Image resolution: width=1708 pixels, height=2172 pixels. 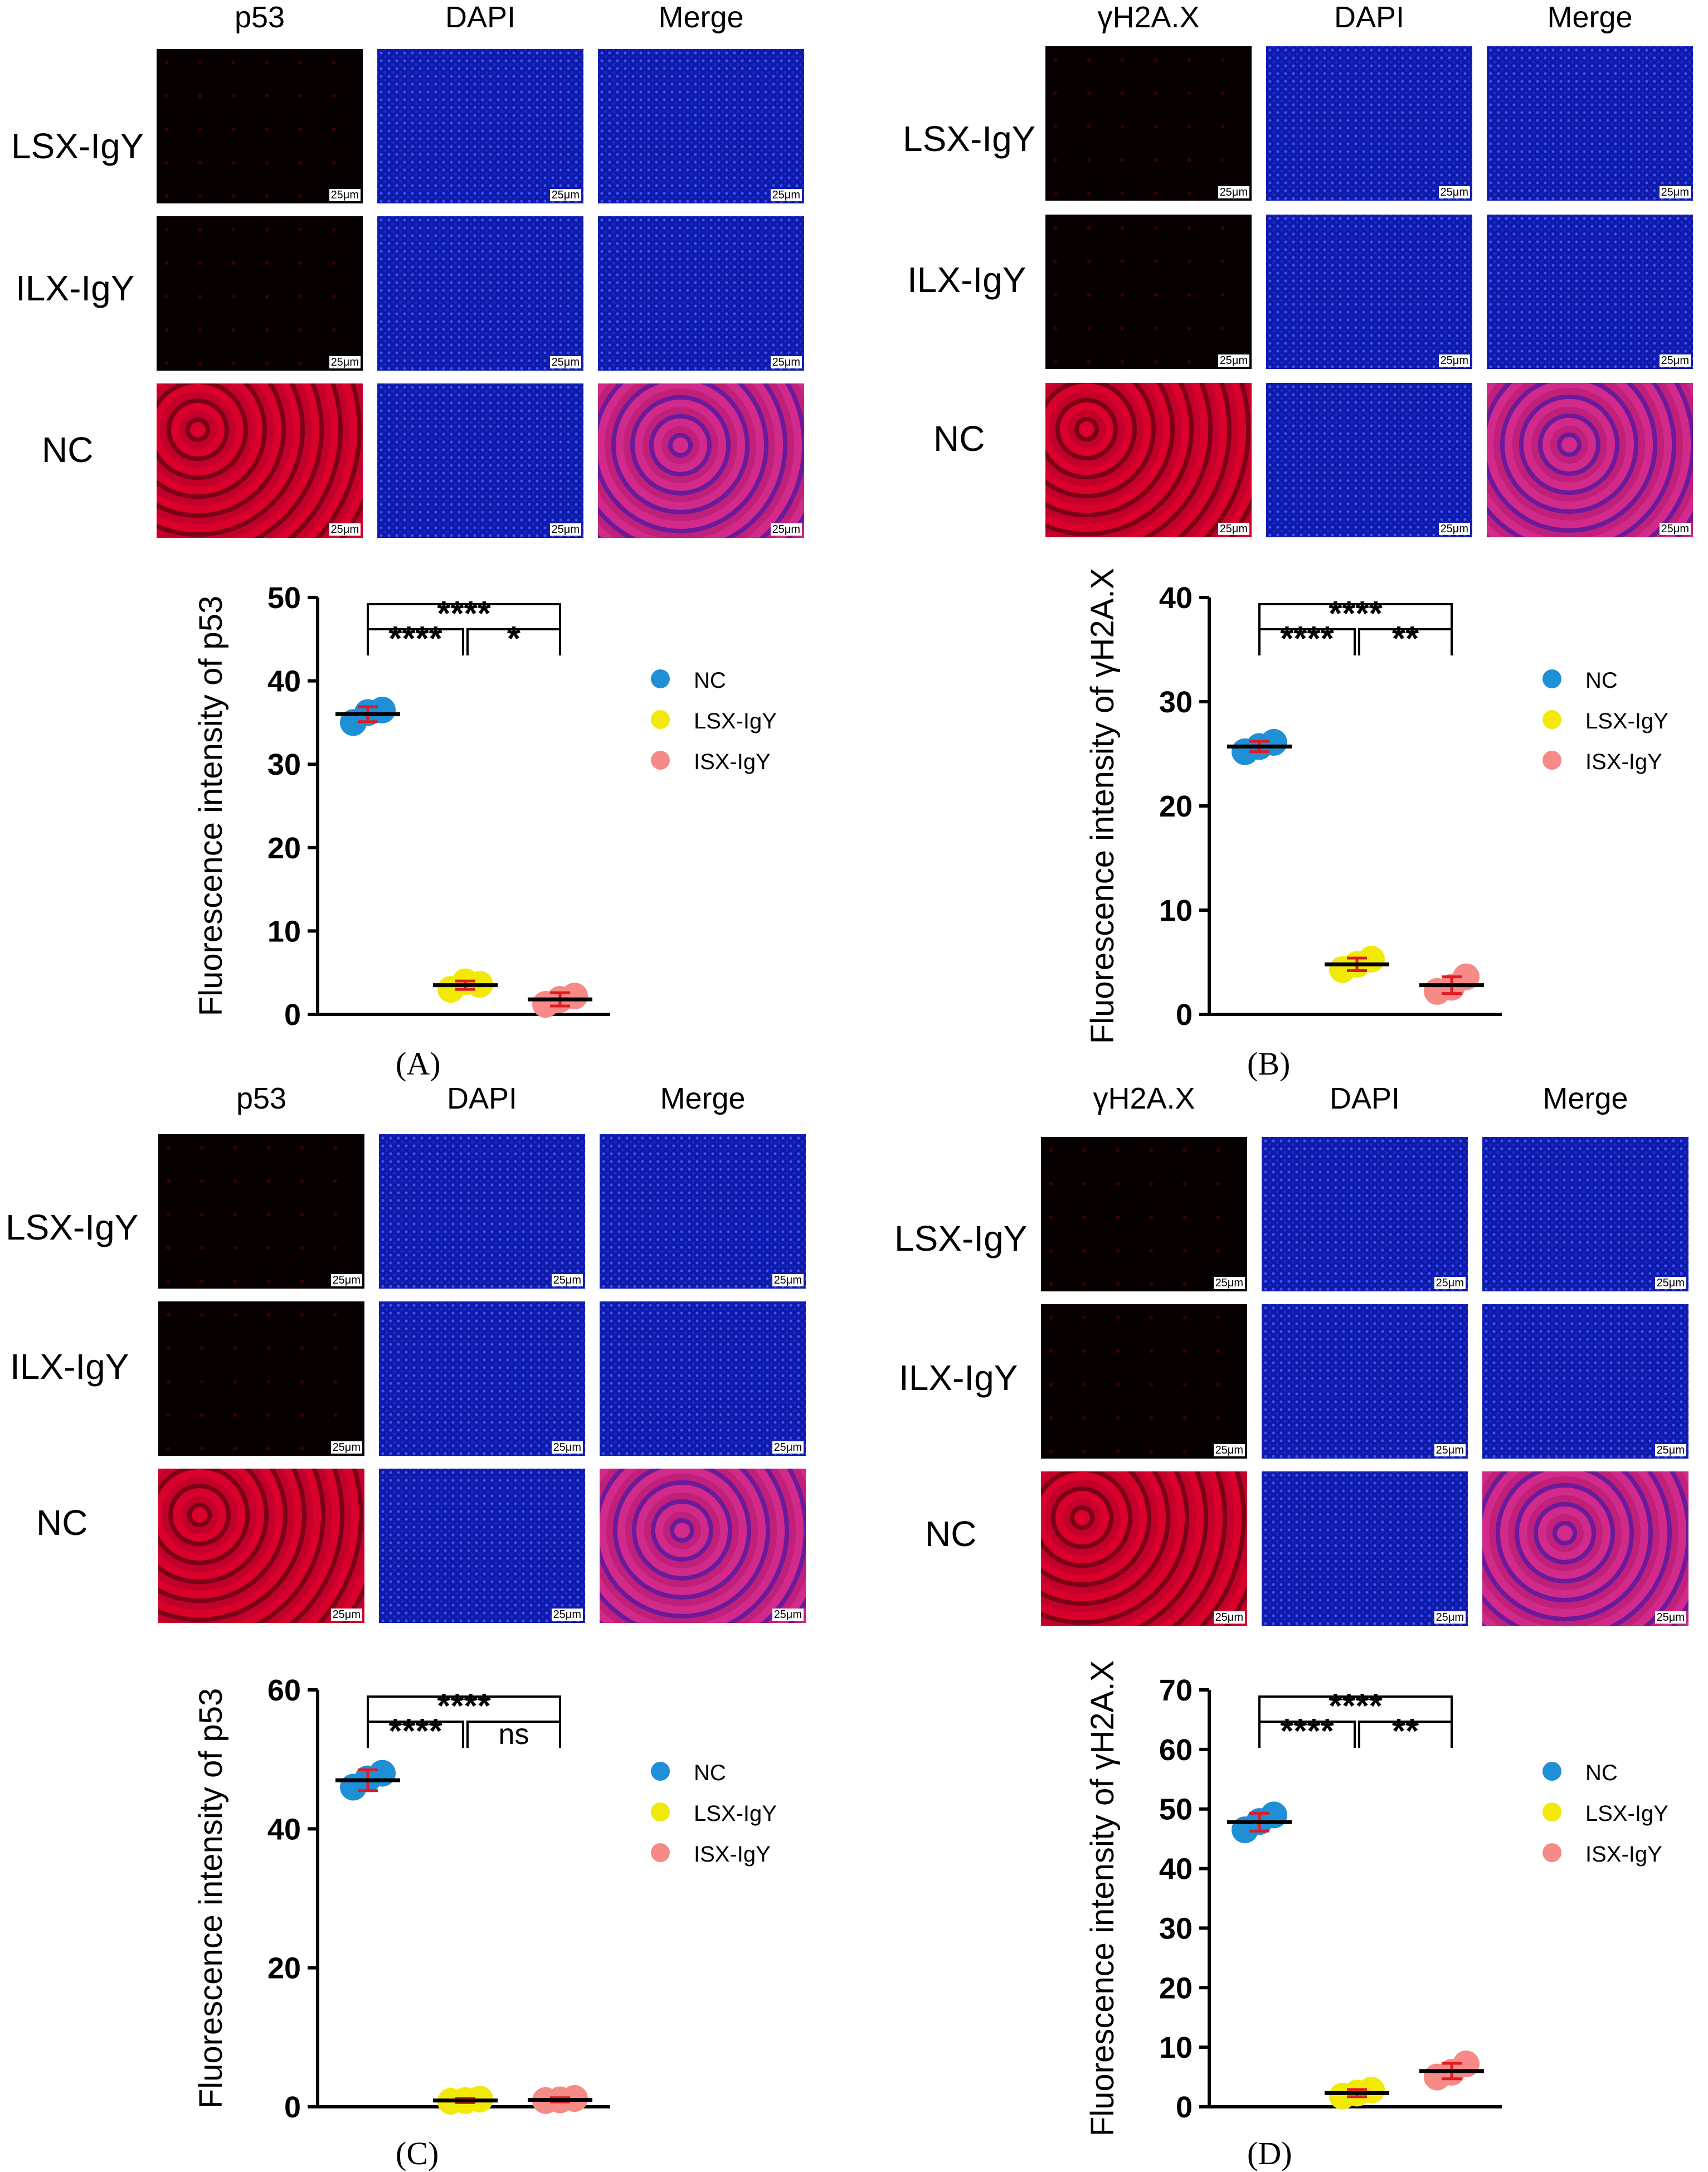 What do you see at coordinates (260, 126) in the screenshot?
I see `micrograph-a-r1-c1: 25μm` at bounding box center [260, 126].